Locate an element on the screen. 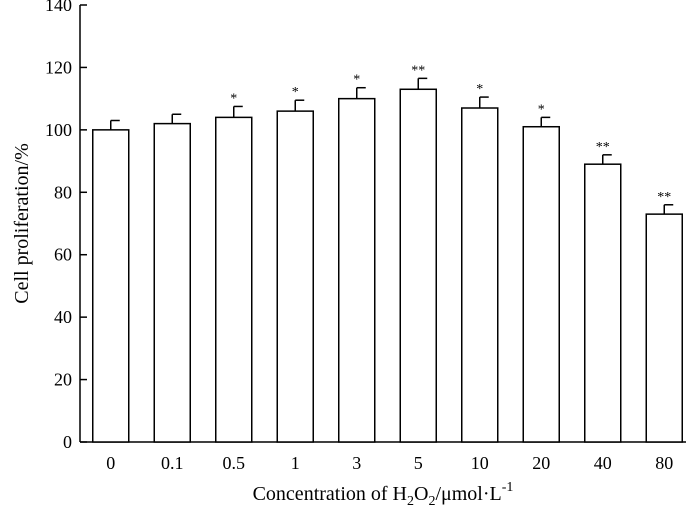 The height and width of the screenshot is (510, 700). y-tick-label: 20 is located at coordinates (63, 380).